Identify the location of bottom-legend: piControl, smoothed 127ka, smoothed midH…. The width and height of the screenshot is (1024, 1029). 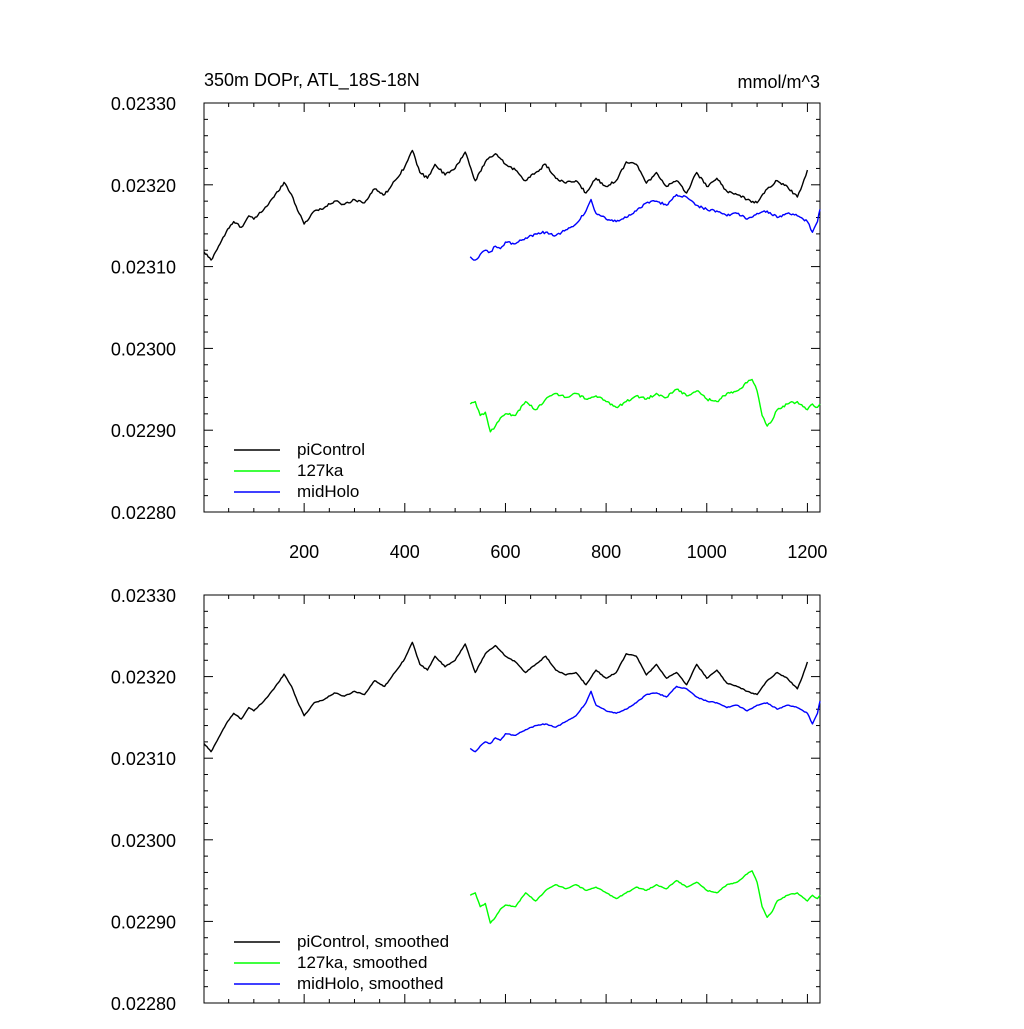
(341, 962).